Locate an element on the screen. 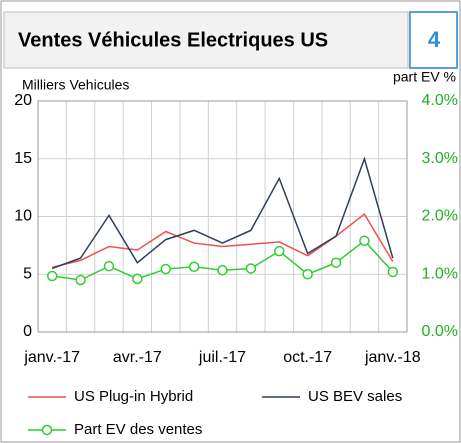  x-tick-label: oct.-17 is located at coordinates (307, 357).